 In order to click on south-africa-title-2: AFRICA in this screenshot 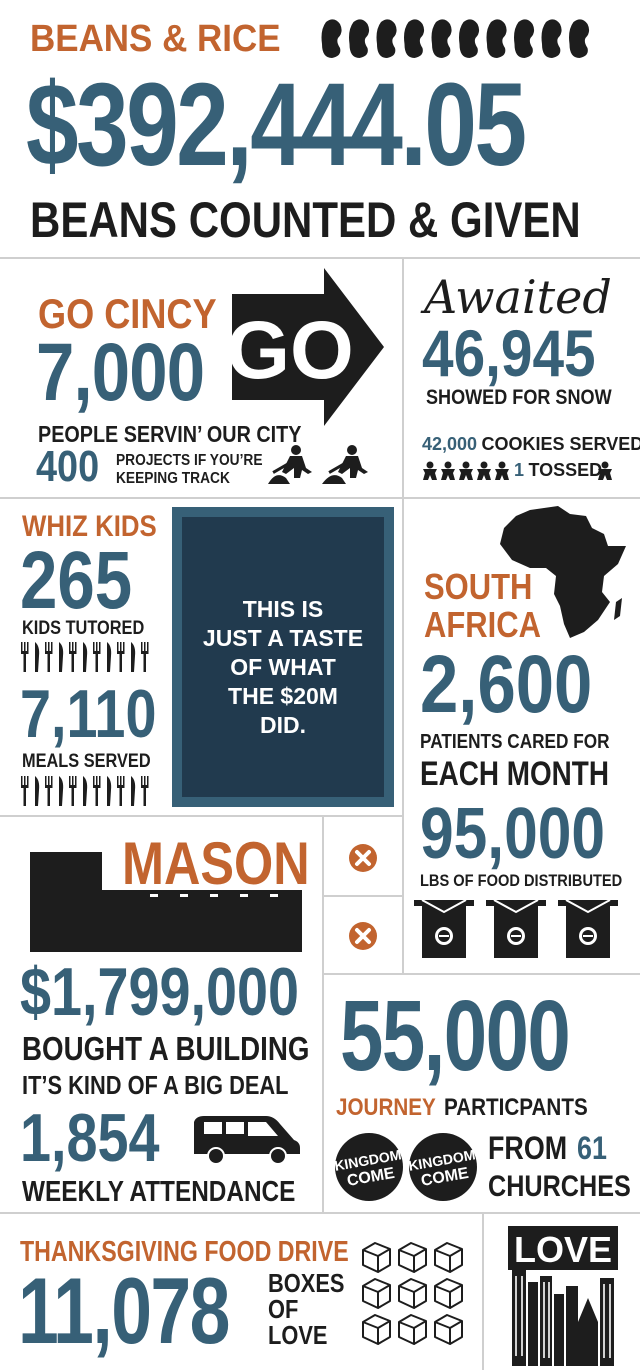, I will do `click(482, 624)`.